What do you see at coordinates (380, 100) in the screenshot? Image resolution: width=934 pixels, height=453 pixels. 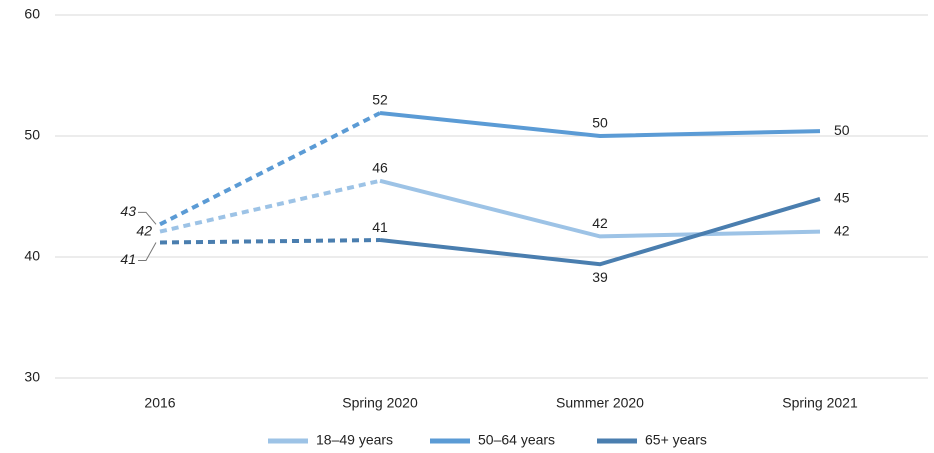 I see `data-label: 52` at bounding box center [380, 100].